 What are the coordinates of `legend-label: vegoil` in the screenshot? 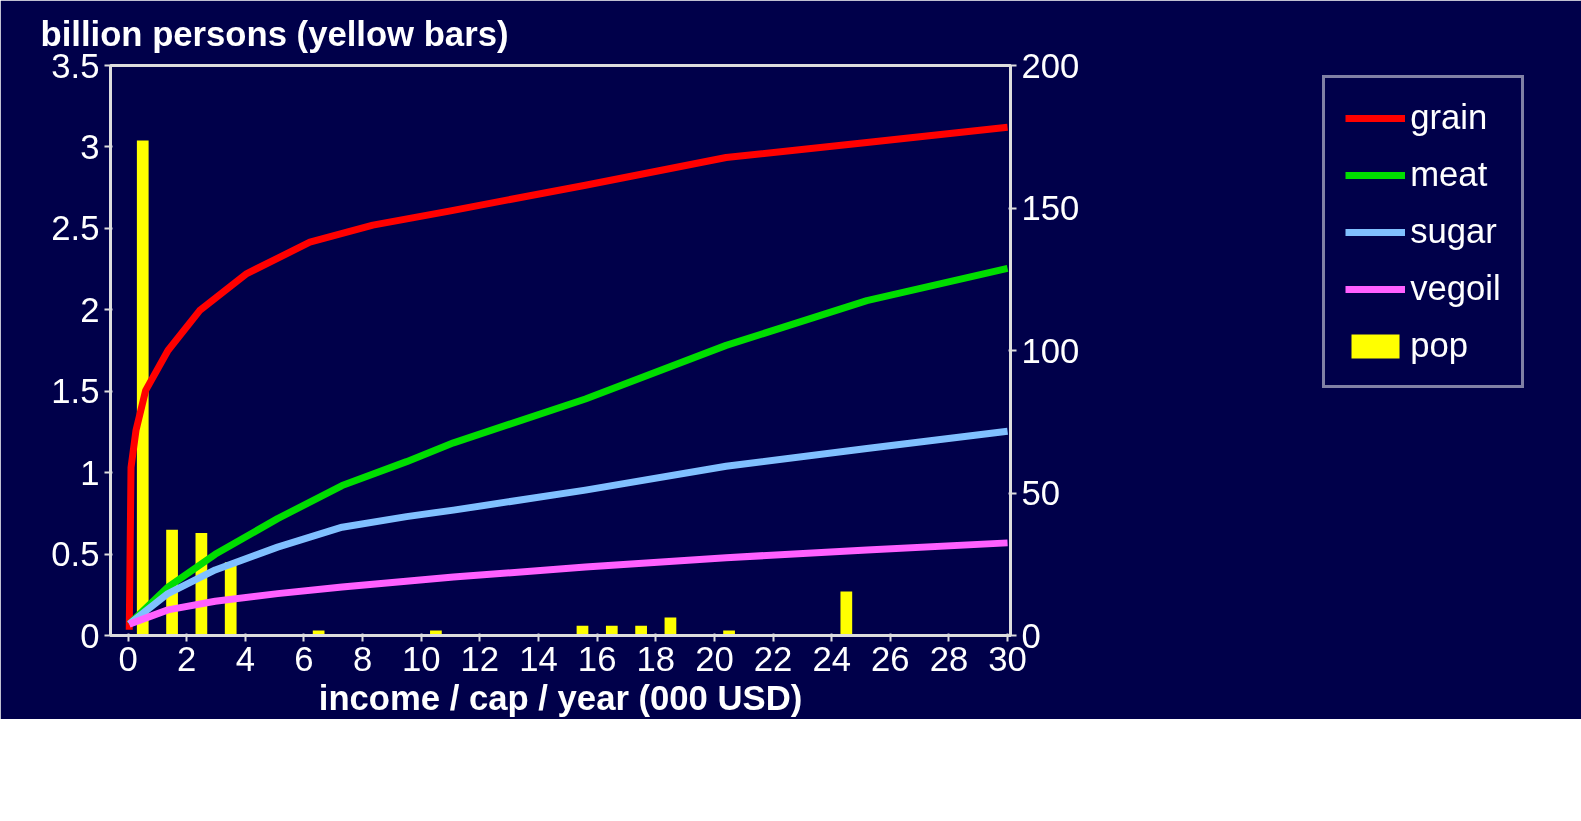 It's located at (1455, 288).